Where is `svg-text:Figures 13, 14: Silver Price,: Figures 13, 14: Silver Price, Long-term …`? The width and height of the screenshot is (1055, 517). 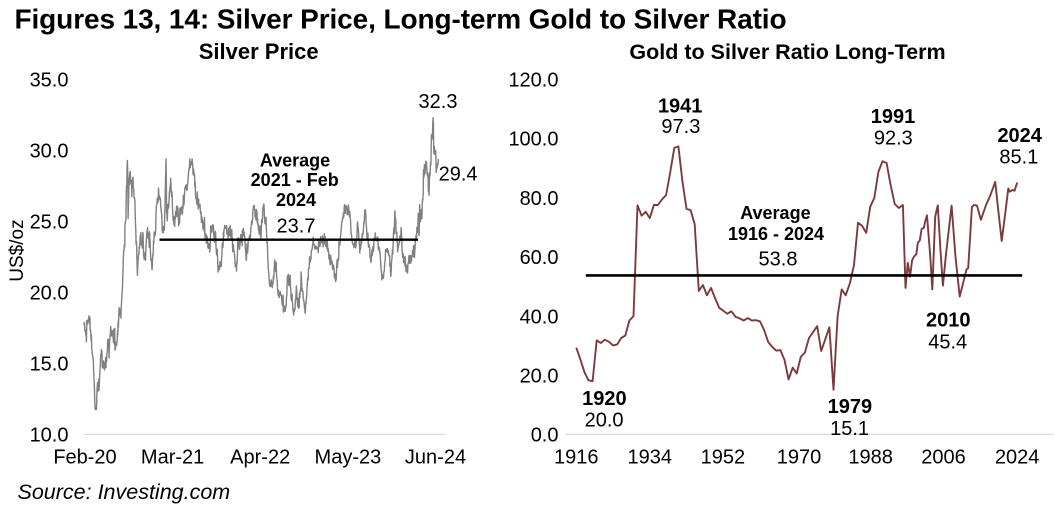
svg-text:Figures 13, 14: Silver Price,: Figures 13, 14: Silver Price, Long-term … is located at coordinates (401, 19).